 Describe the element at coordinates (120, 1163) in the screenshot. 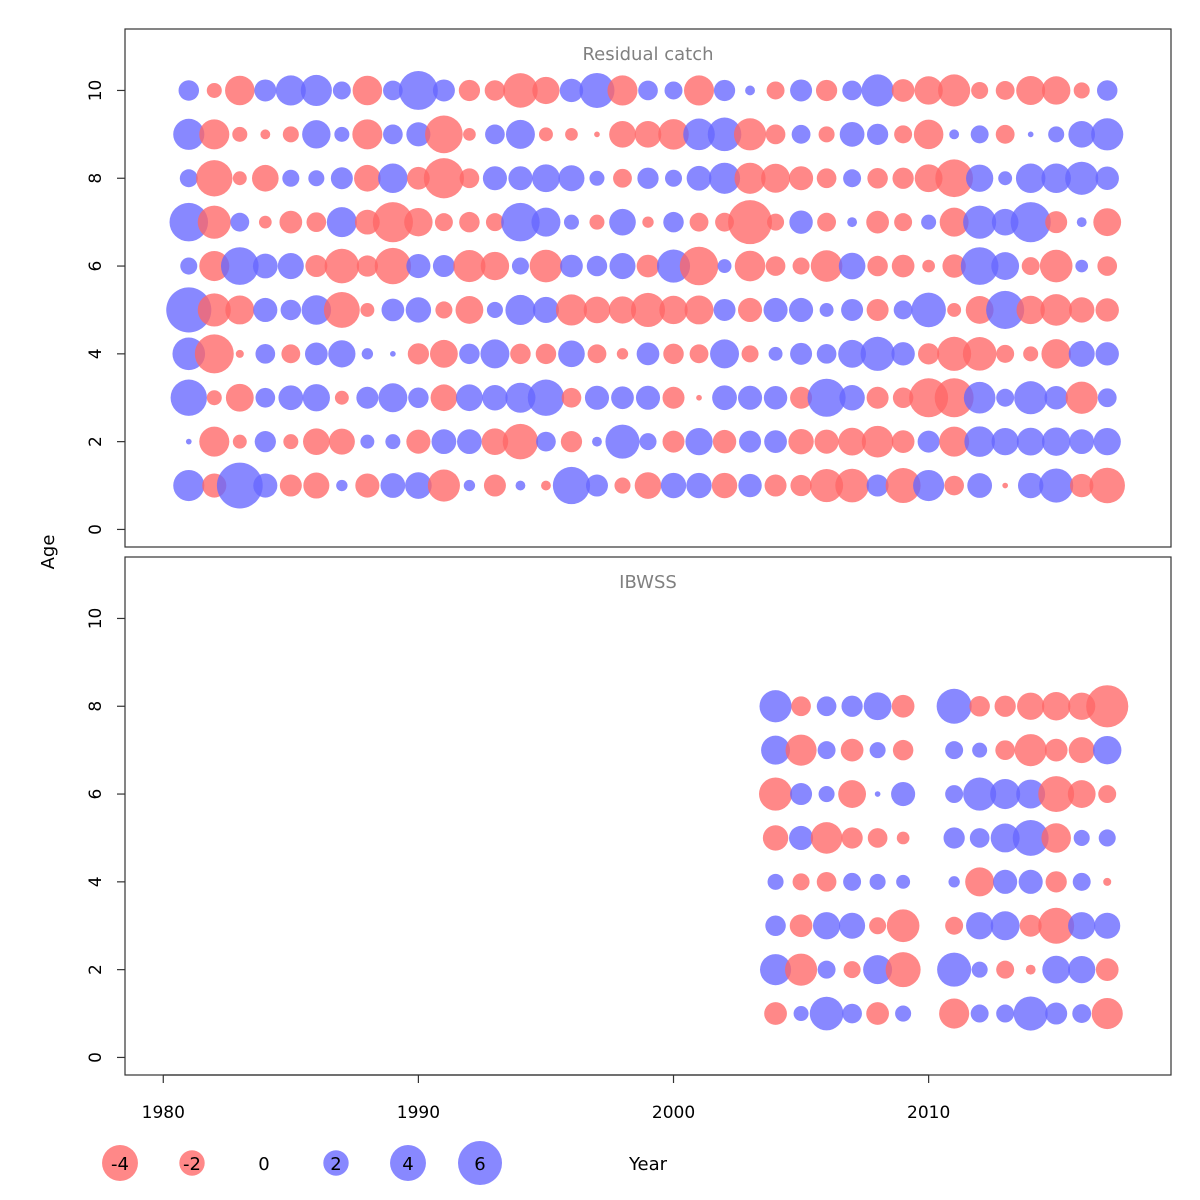

I see `legend-bubble` at that location.